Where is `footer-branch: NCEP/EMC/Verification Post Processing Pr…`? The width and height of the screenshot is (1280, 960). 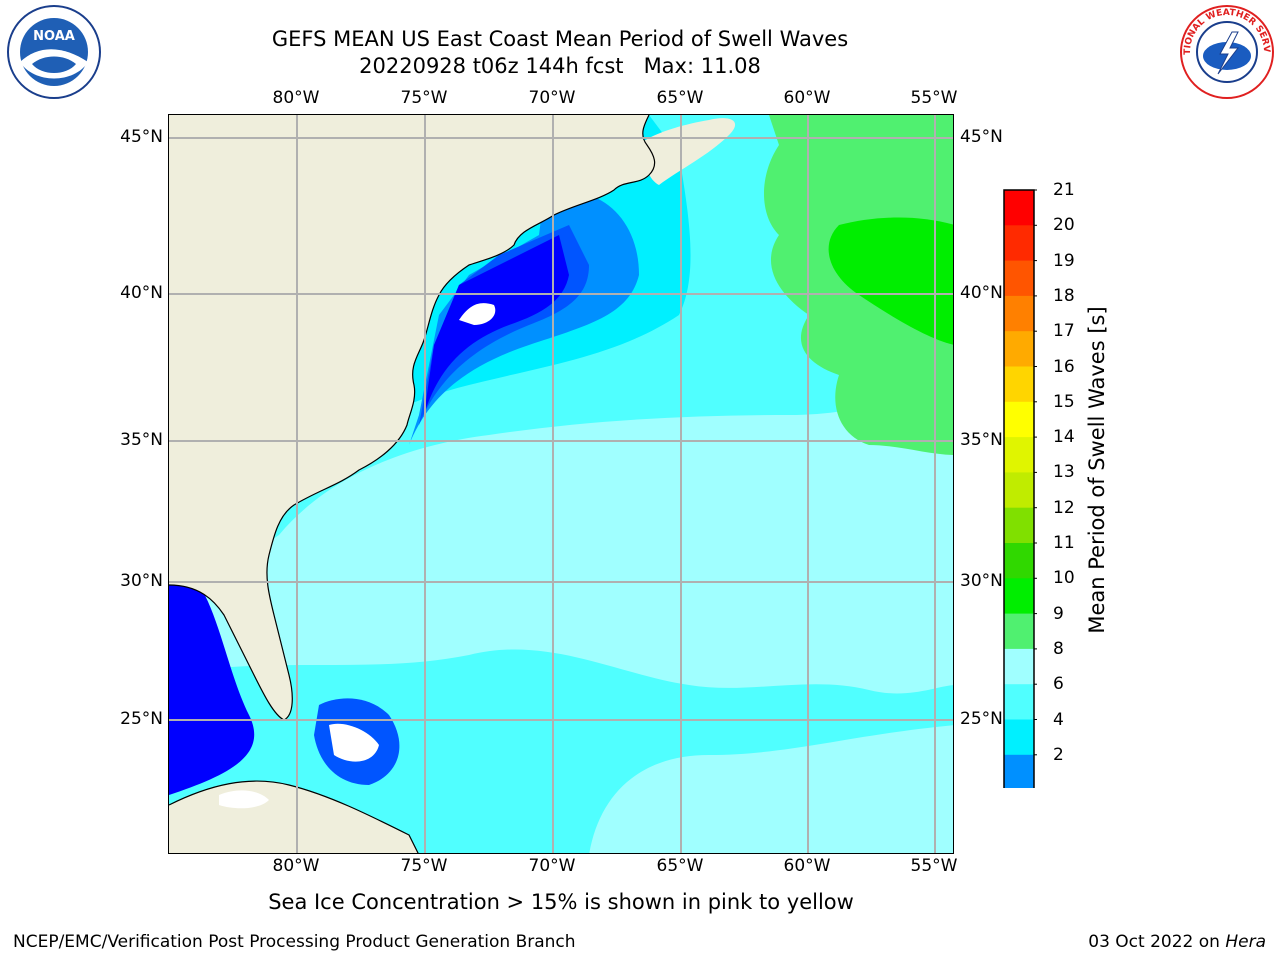
footer-branch: NCEP/EMC/Verification Post Processing Pr… is located at coordinates (294, 942).